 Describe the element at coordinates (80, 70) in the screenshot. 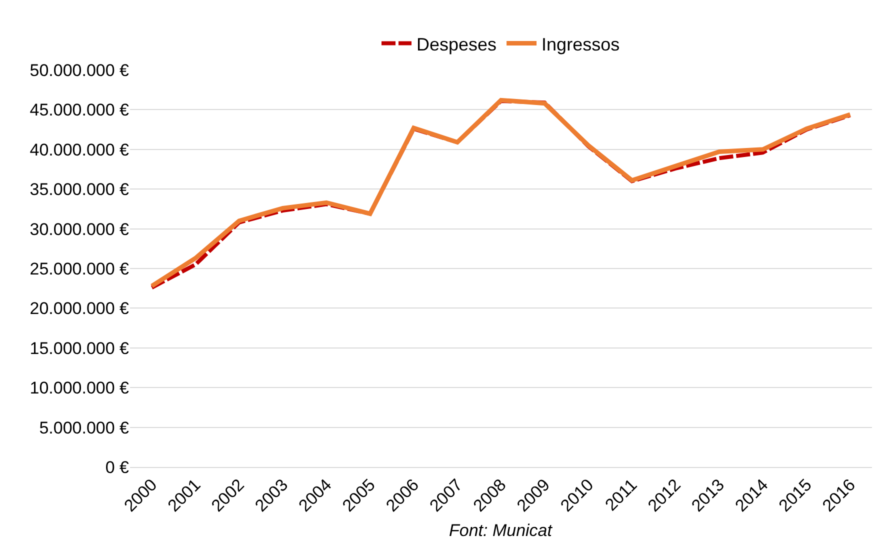

I see `y-tick-label: 50.000.000 €` at that location.